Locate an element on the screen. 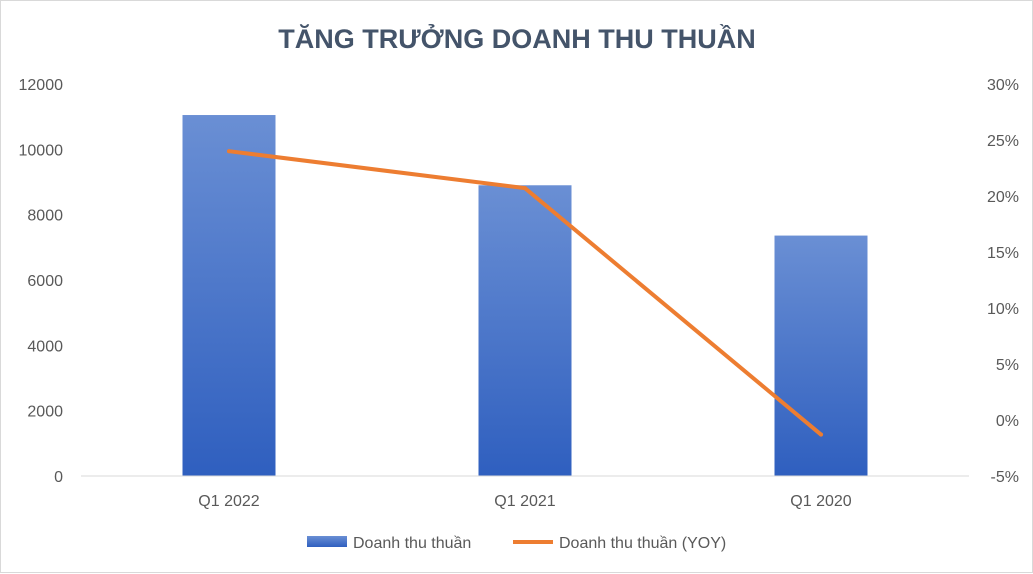 The height and width of the screenshot is (574, 1033). left-axis-tick-label: 12000 is located at coordinates (41, 85).